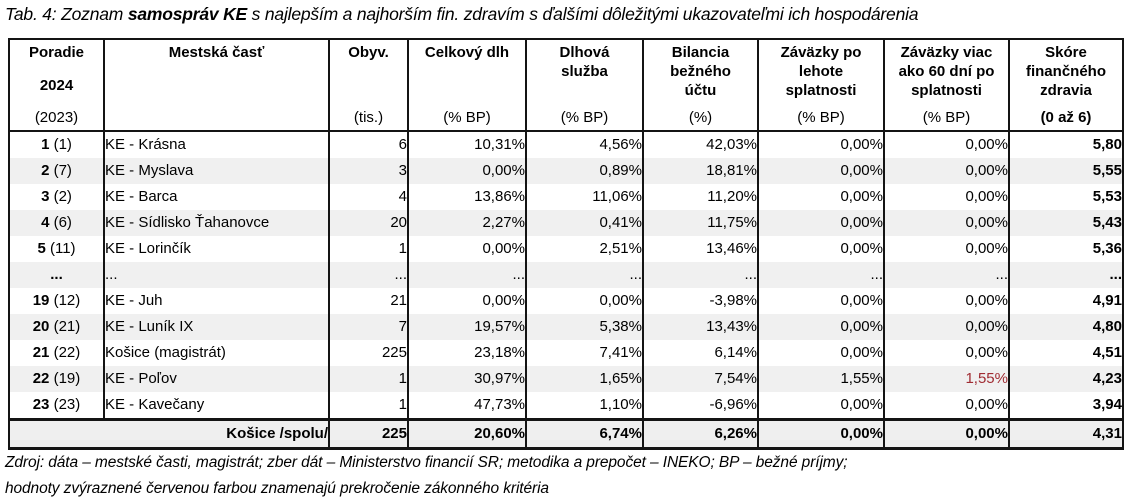  Describe the element at coordinates (216, 406) in the screenshot. I see `district-cell: KE - Kavečany` at that location.